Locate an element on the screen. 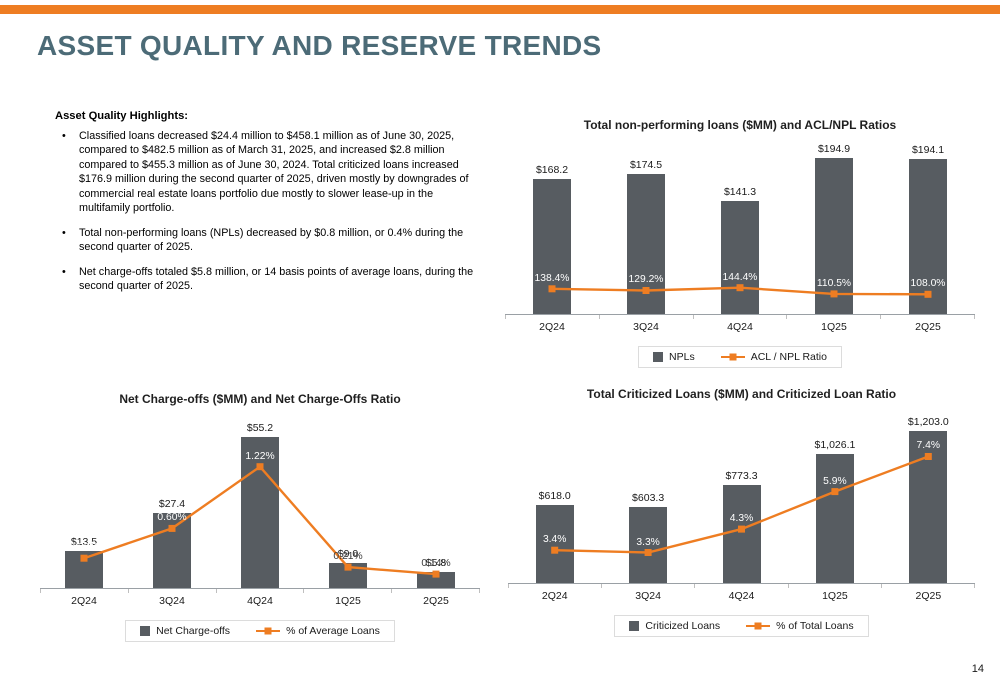  legend-item-bar: Criticized Loans is located at coordinates (674, 626).